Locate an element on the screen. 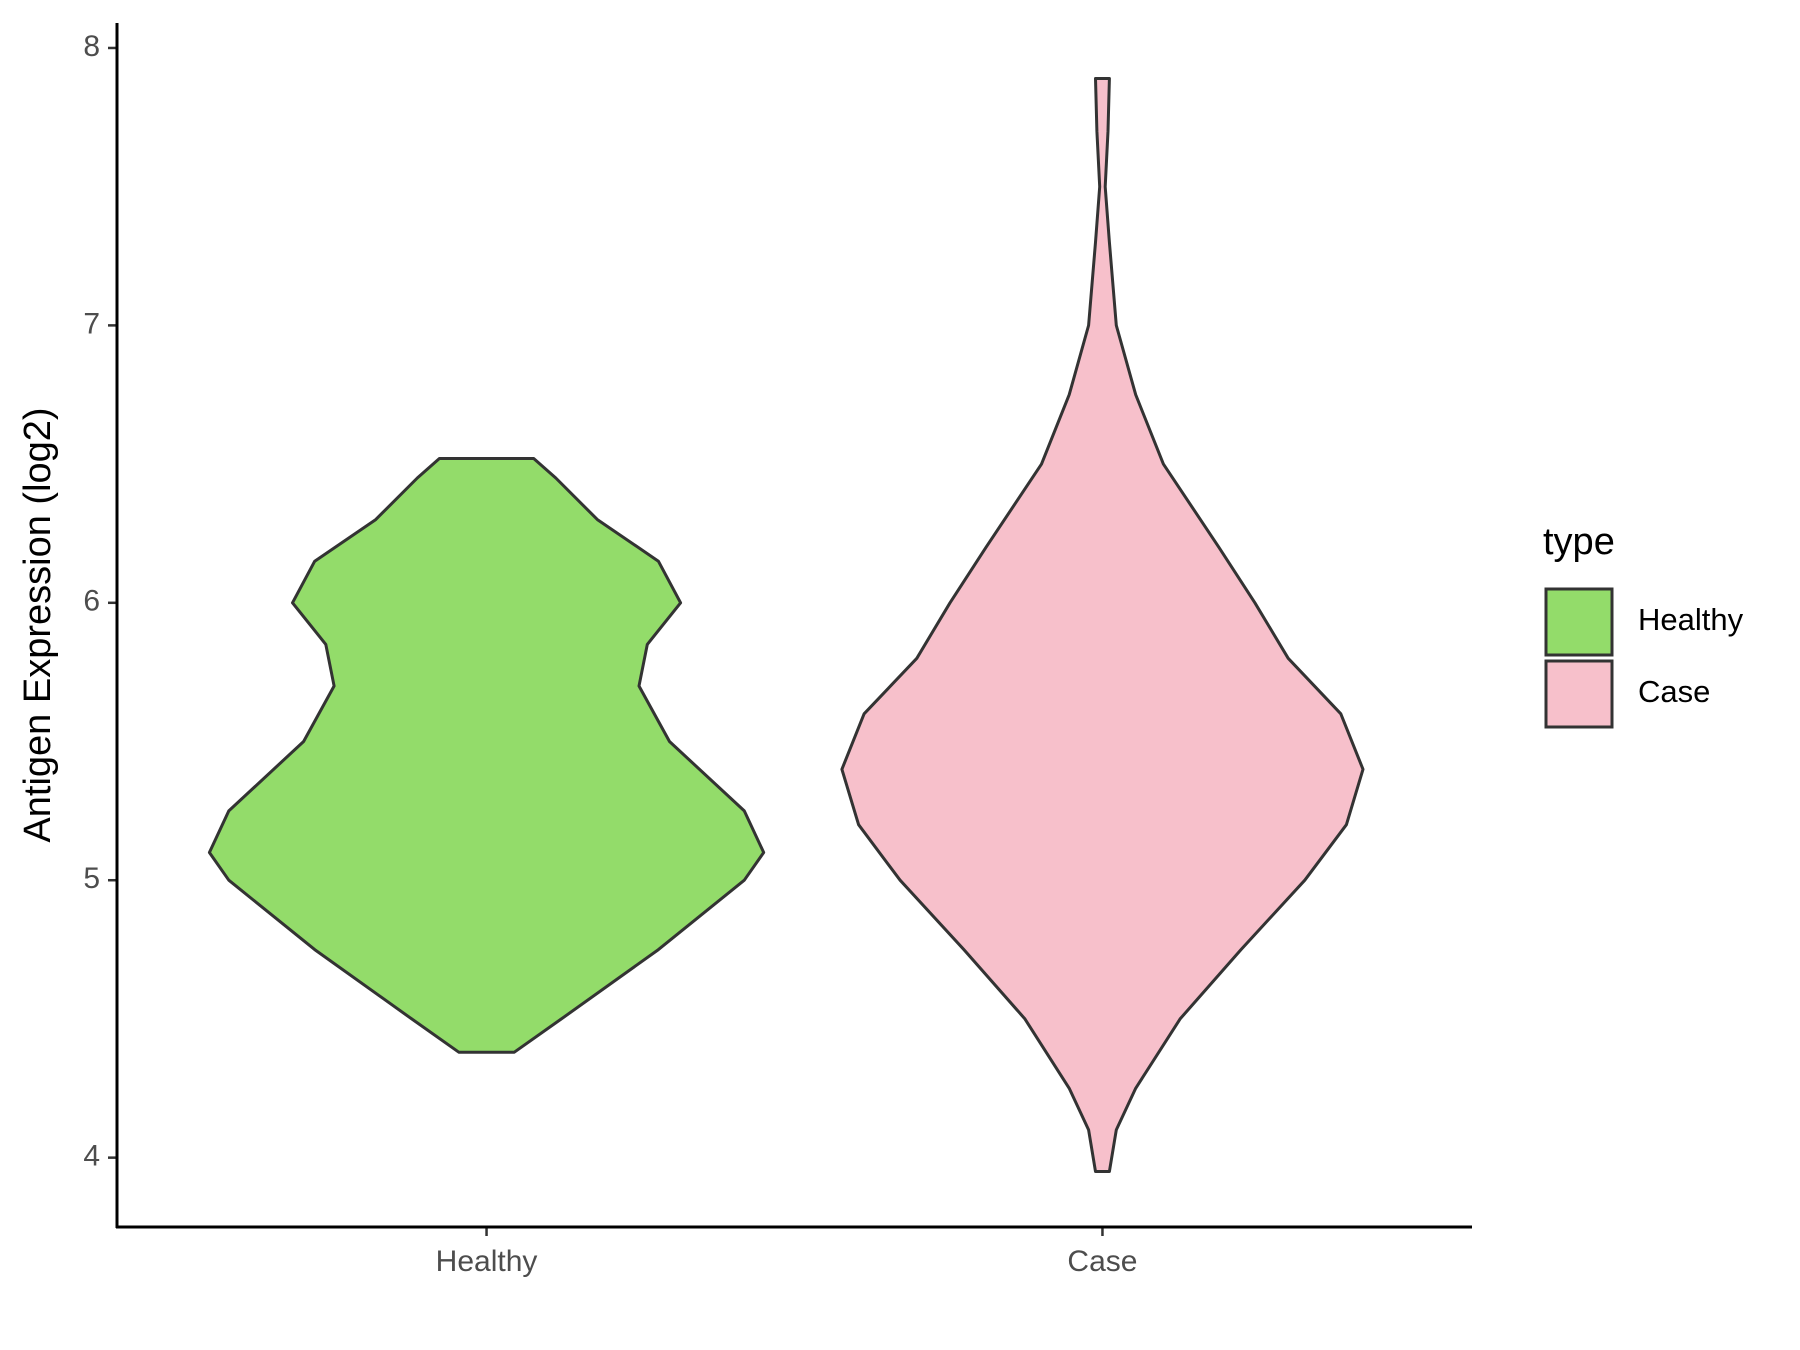 This screenshot has width=1800, height=1350. x-tick-label: Case is located at coordinates (1102, 1261).